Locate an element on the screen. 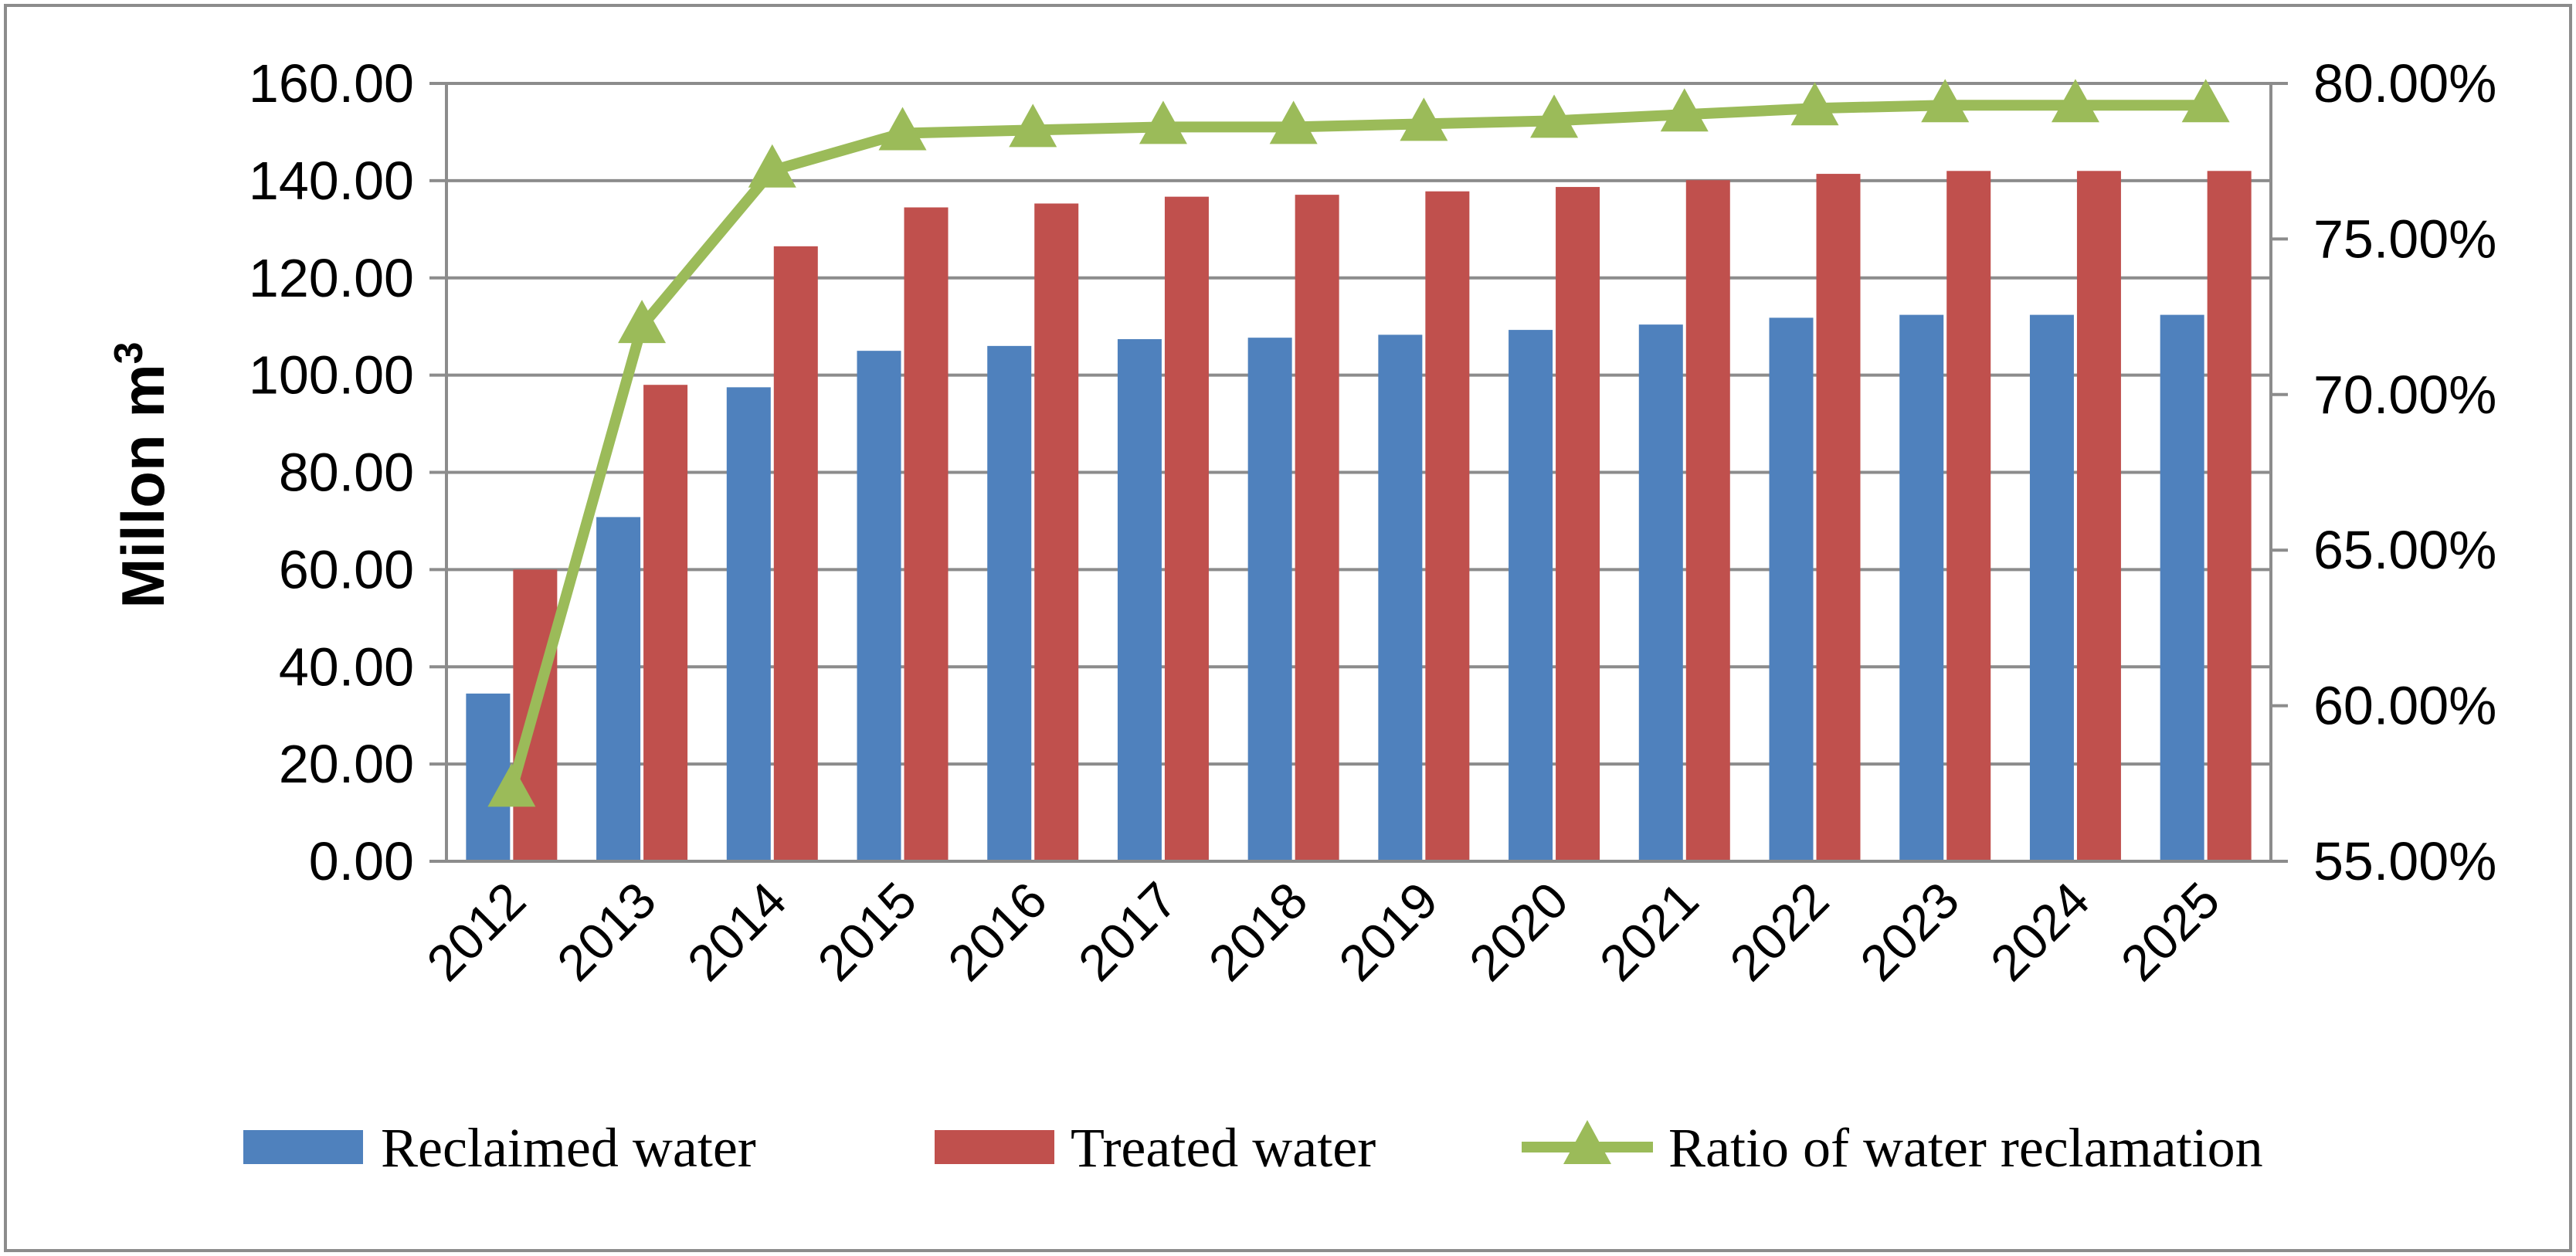 This screenshot has width=2576, height=1256. bar-treated-2017 is located at coordinates (1186, 528).